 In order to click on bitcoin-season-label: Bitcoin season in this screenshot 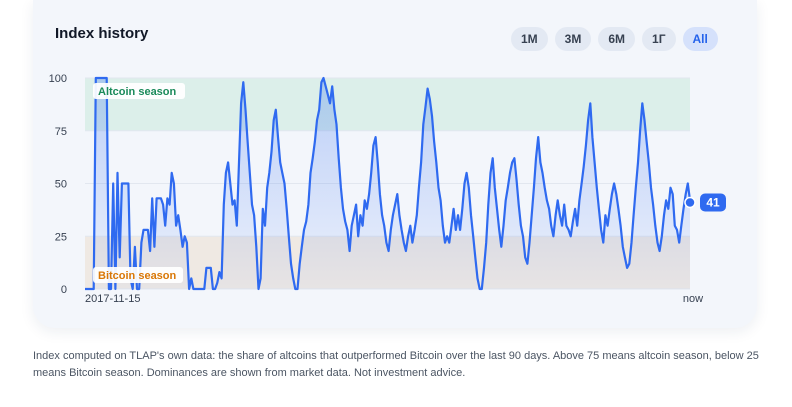, I will do `click(137, 276)`.